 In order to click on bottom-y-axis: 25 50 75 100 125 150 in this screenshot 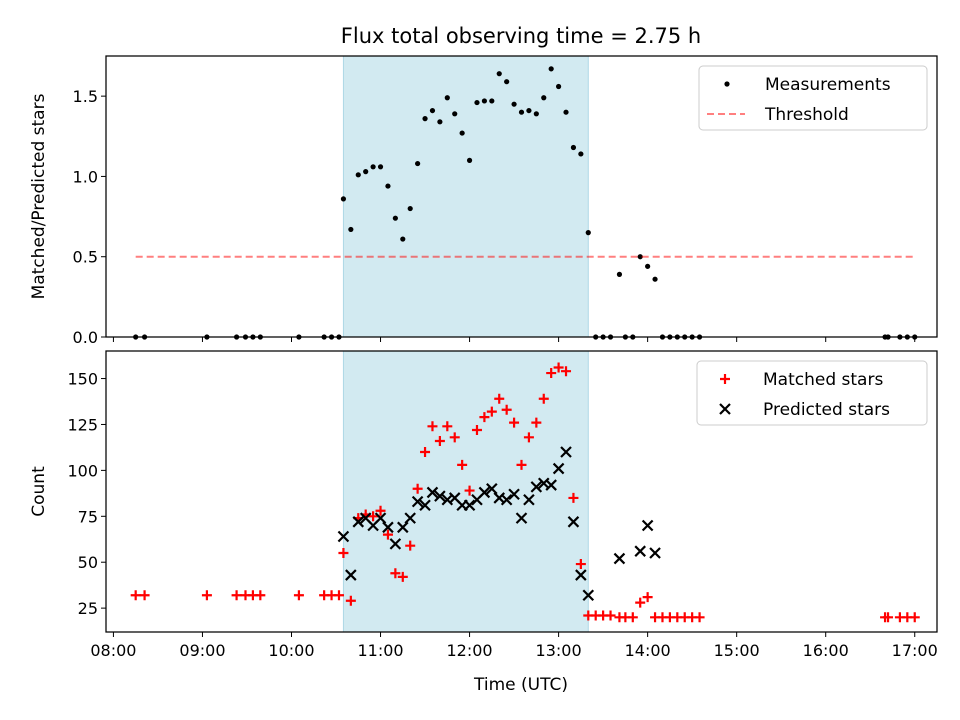, I will do `click(86, 494)`.